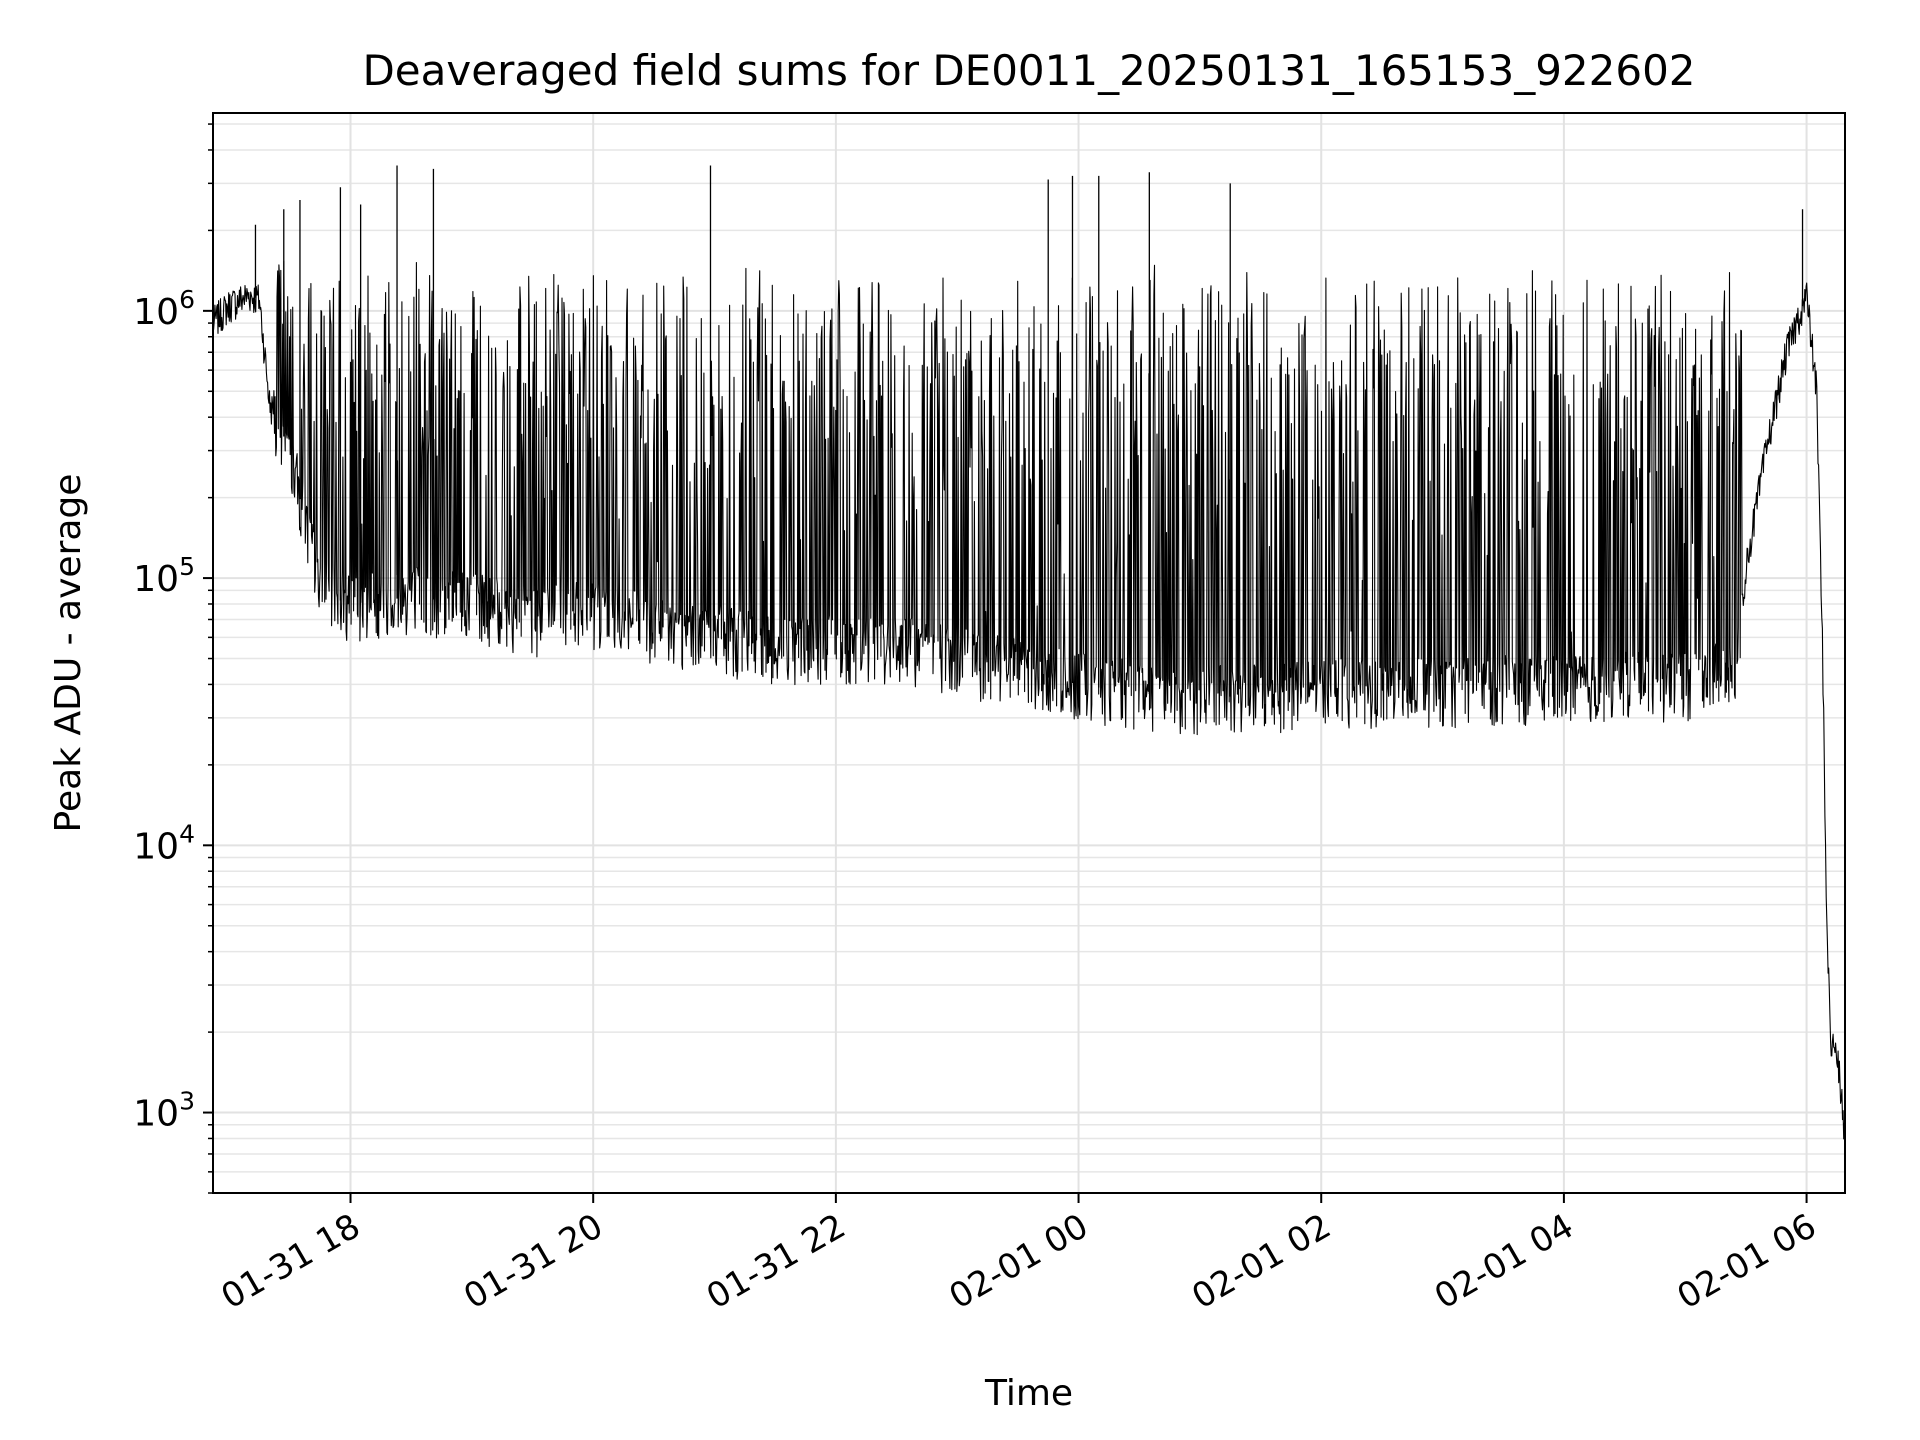 The image size is (1920, 1440). Describe the element at coordinates (164, 576) in the screenshot. I see `y-tick-label: 10⁵` at that location.